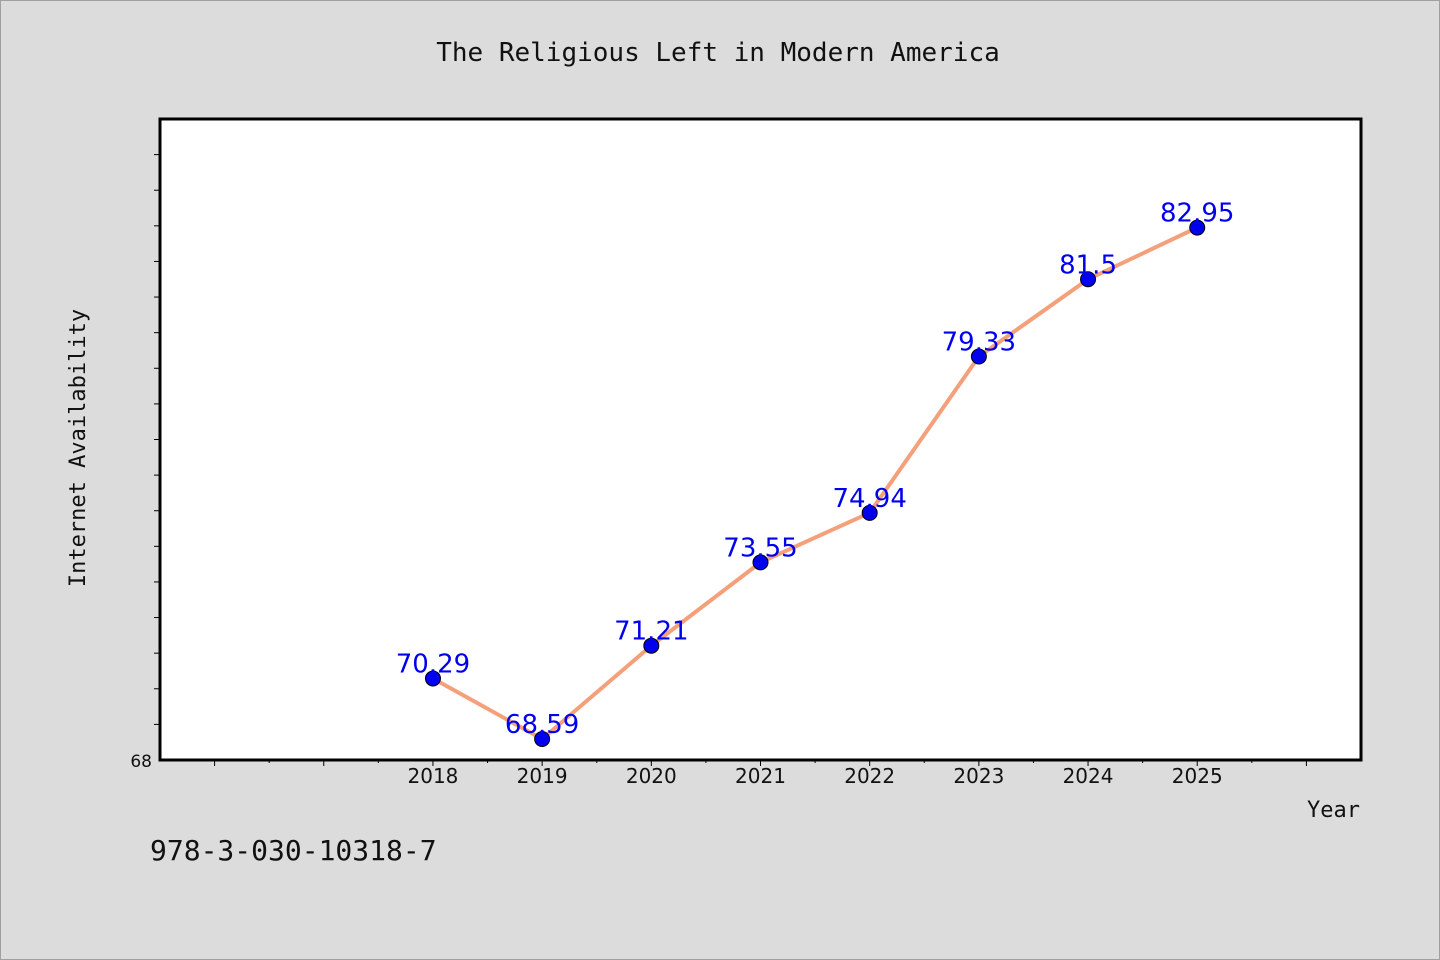  I want to click on footer-code: 978-3-030-10318-7, so click(293, 850).